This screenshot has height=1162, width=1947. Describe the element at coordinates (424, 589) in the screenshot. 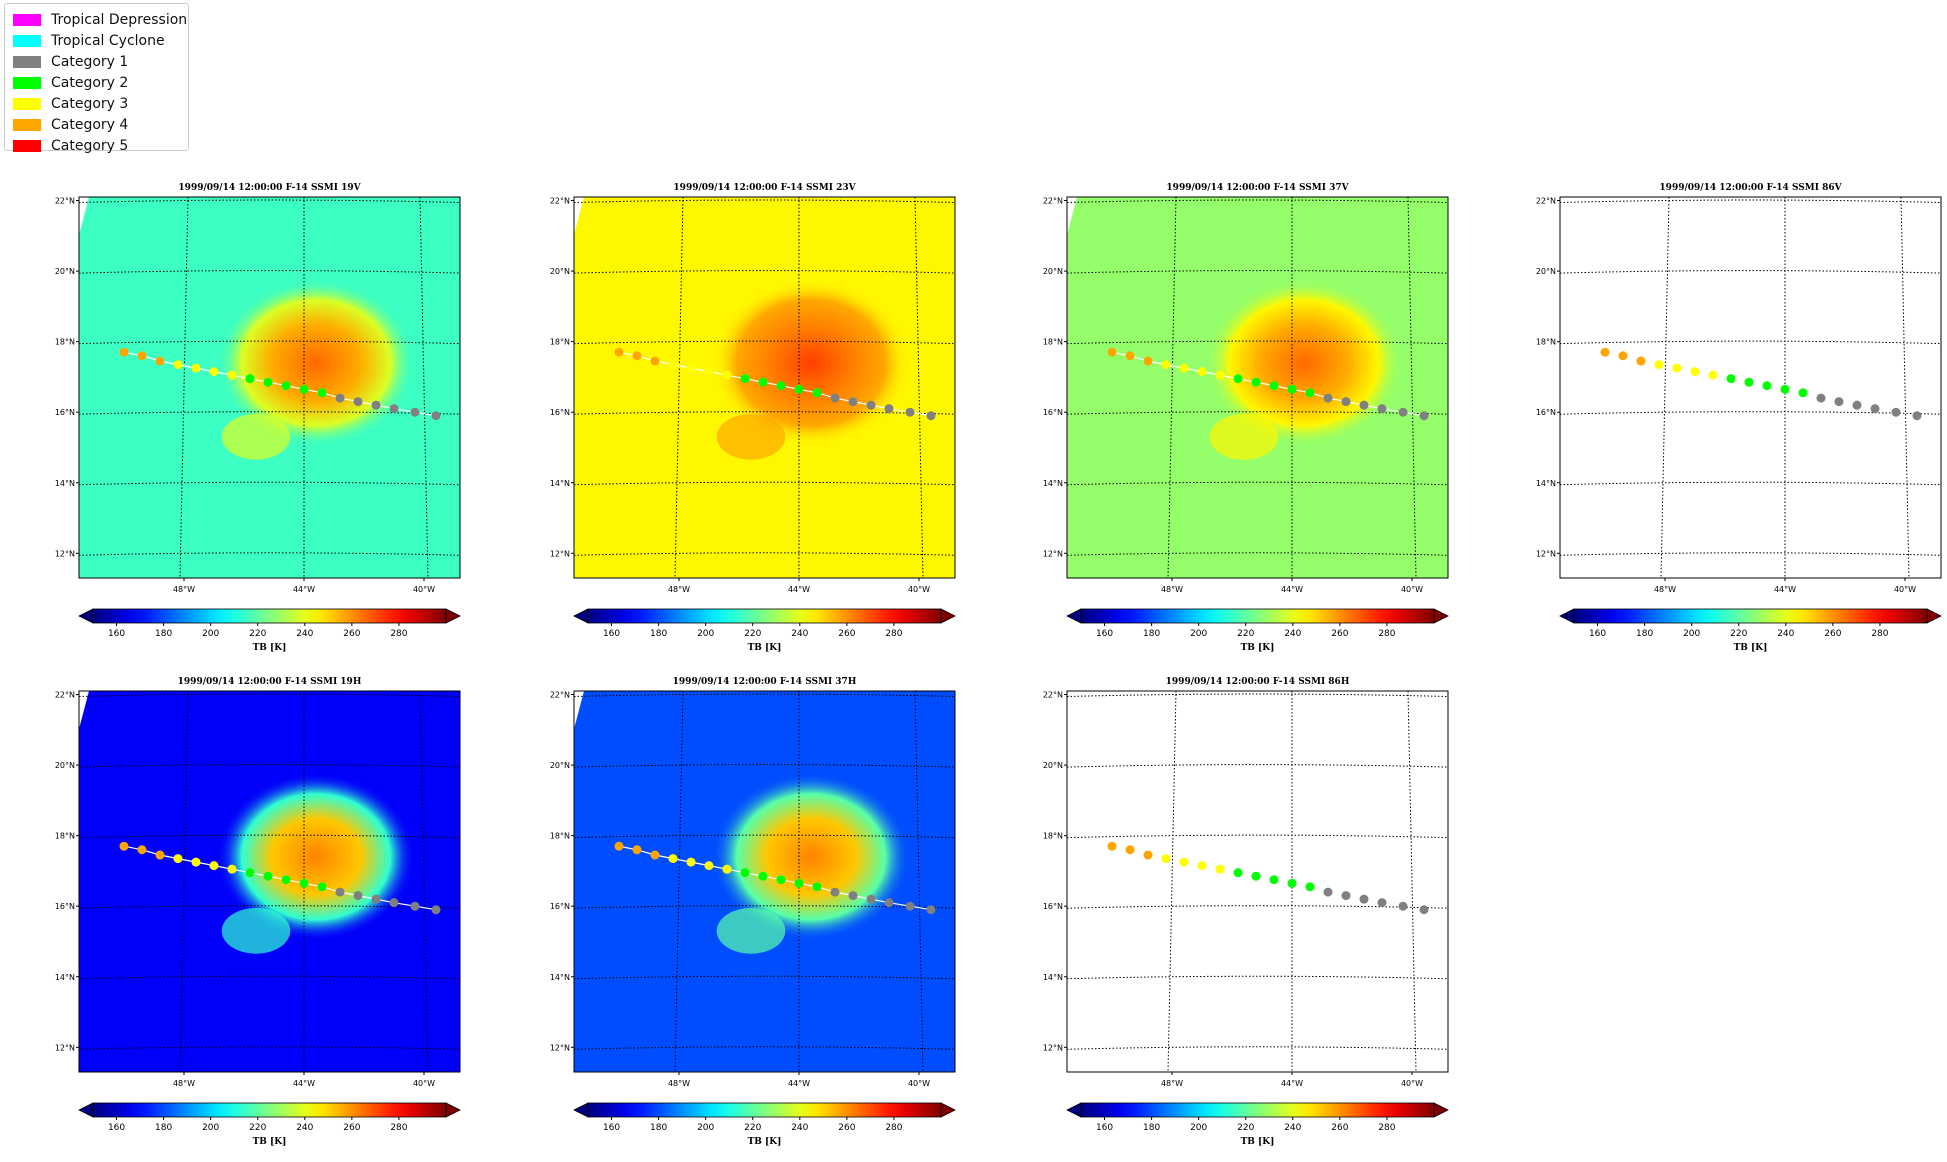

I see `lon-tick-label: 40°W` at that location.